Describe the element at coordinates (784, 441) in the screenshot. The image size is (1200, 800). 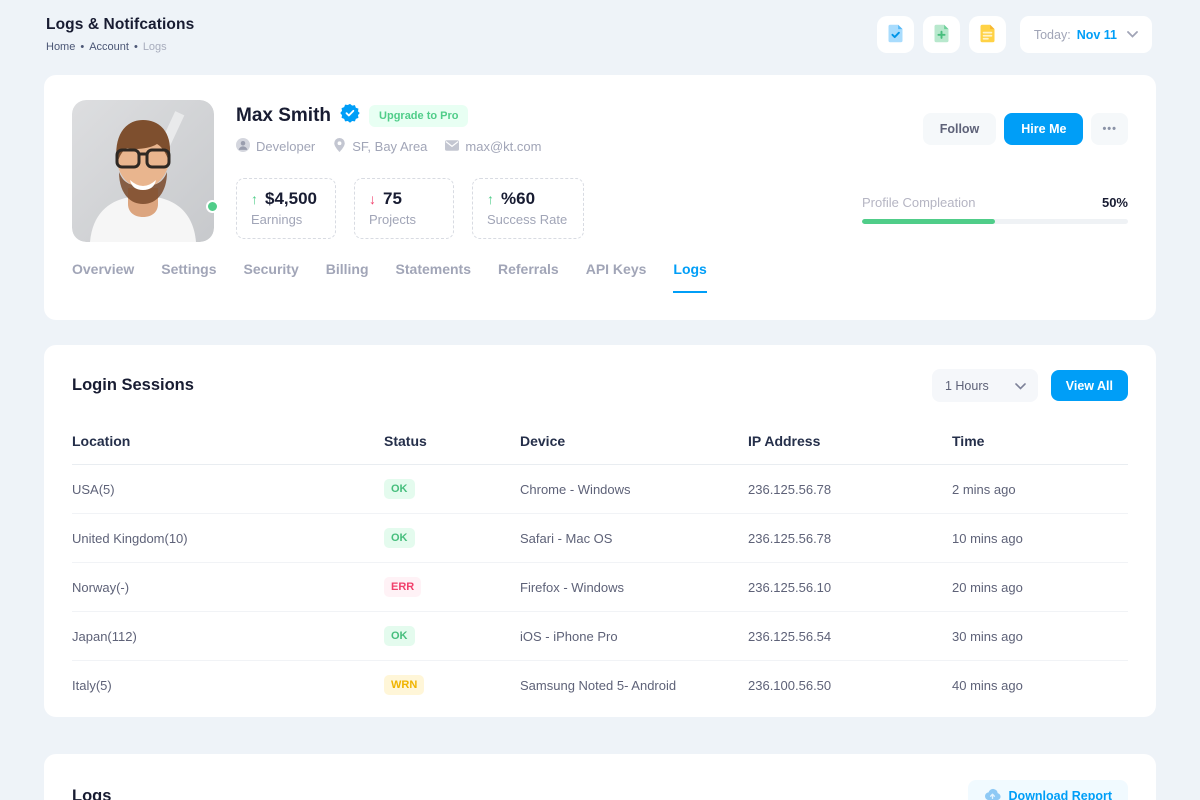
I see `column-ip-address: IP Address` at that location.